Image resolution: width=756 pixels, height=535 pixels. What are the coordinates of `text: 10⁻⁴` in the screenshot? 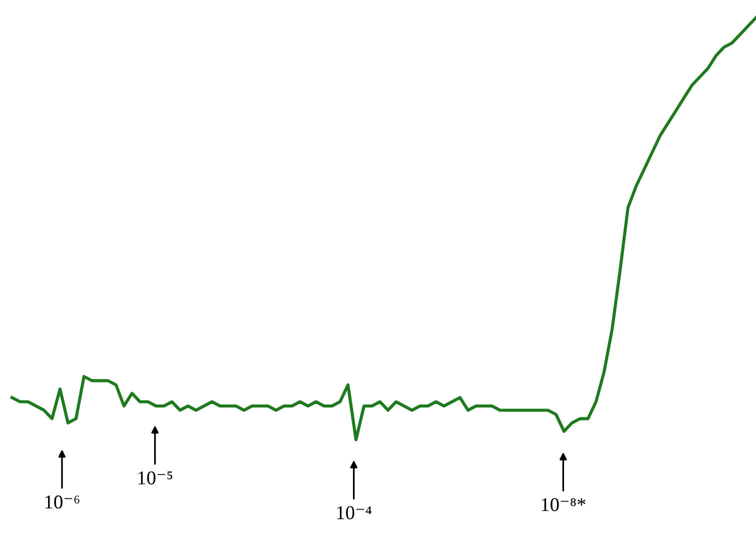 It's located at (354, 513).